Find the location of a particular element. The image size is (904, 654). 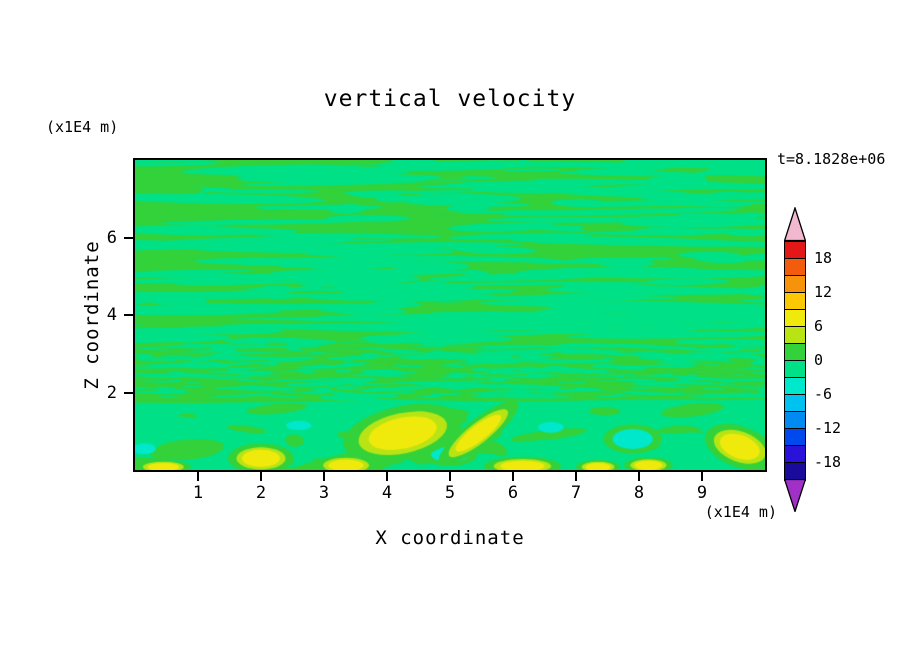

x-axis-unit-label: (x1E4 m) is located at coordinates (740, 512).